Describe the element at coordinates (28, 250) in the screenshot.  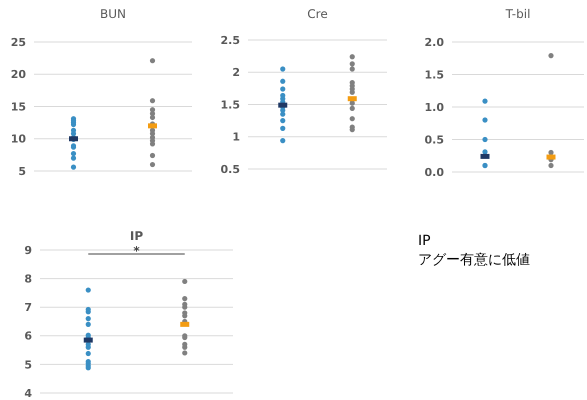
I see `y-tick-label: 9` at that location.